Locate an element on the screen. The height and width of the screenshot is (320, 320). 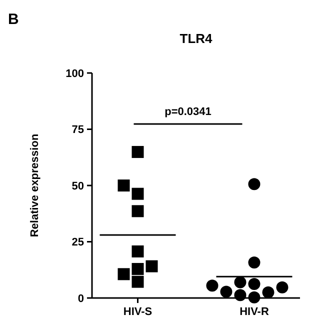
y-tick-label: 75 is located at coordinates (78, 130).